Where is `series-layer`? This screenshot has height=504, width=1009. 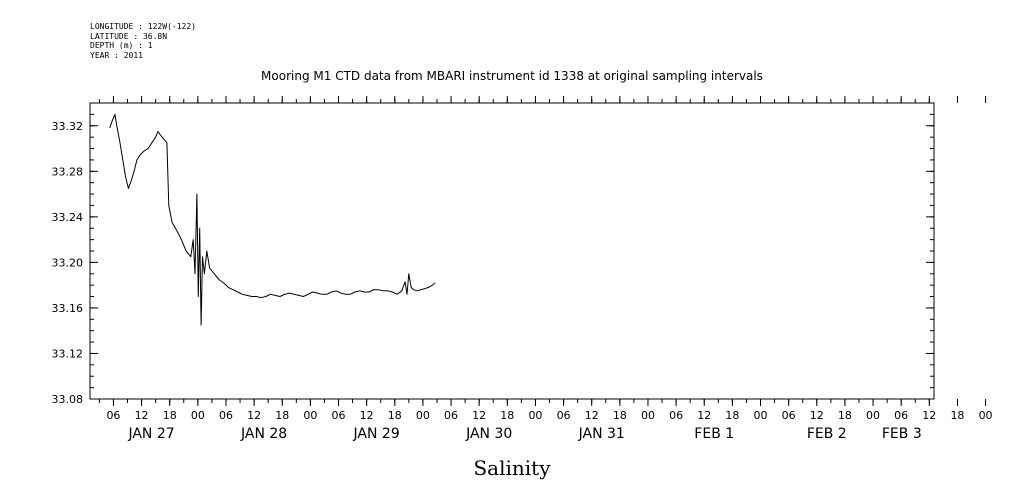 series-layer is located at coordinates (272, 219).